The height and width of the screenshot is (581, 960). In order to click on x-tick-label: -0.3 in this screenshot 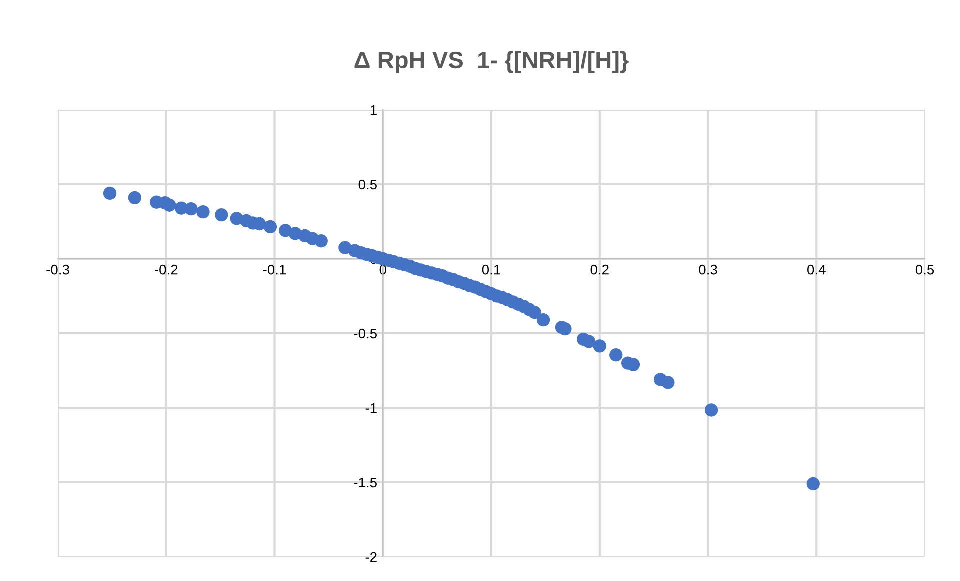, I will do `click(58, 269)`.